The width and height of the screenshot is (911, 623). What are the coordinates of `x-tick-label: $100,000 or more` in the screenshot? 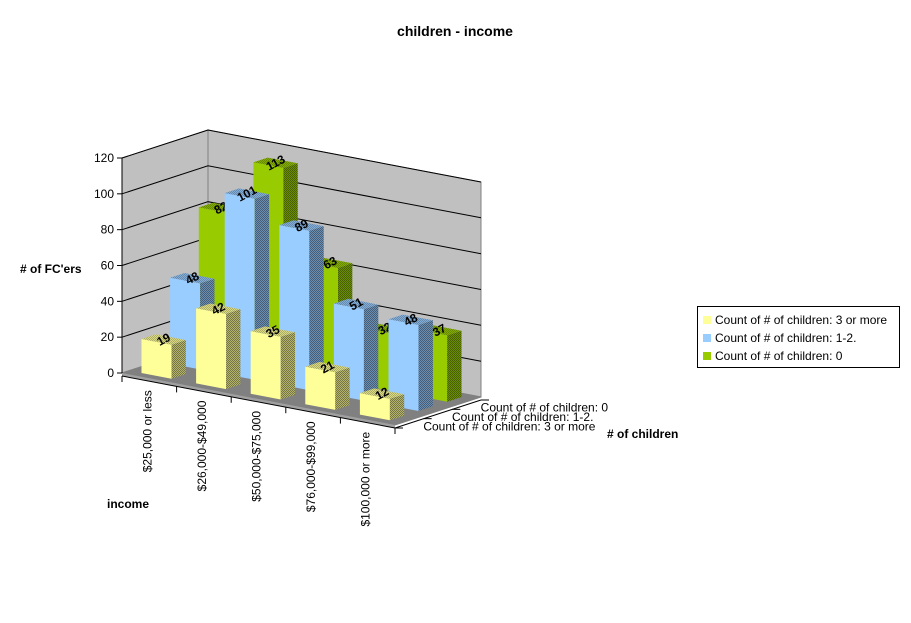 It's located at (366, 478).